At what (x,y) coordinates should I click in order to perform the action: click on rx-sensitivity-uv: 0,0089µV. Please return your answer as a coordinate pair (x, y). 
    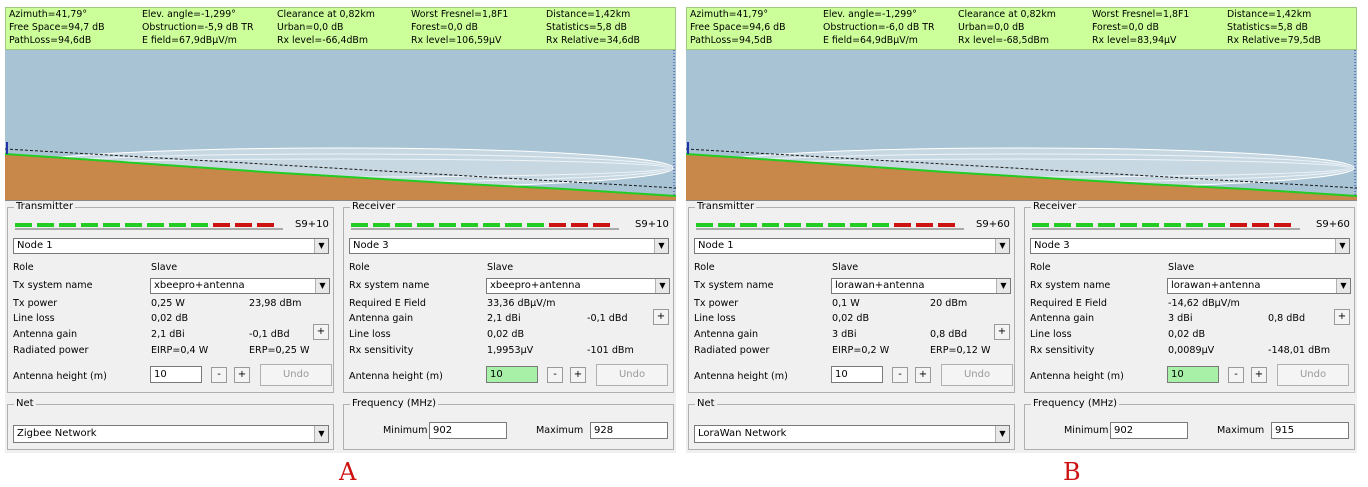
    Looking at the image, I should click on (1191, 350).